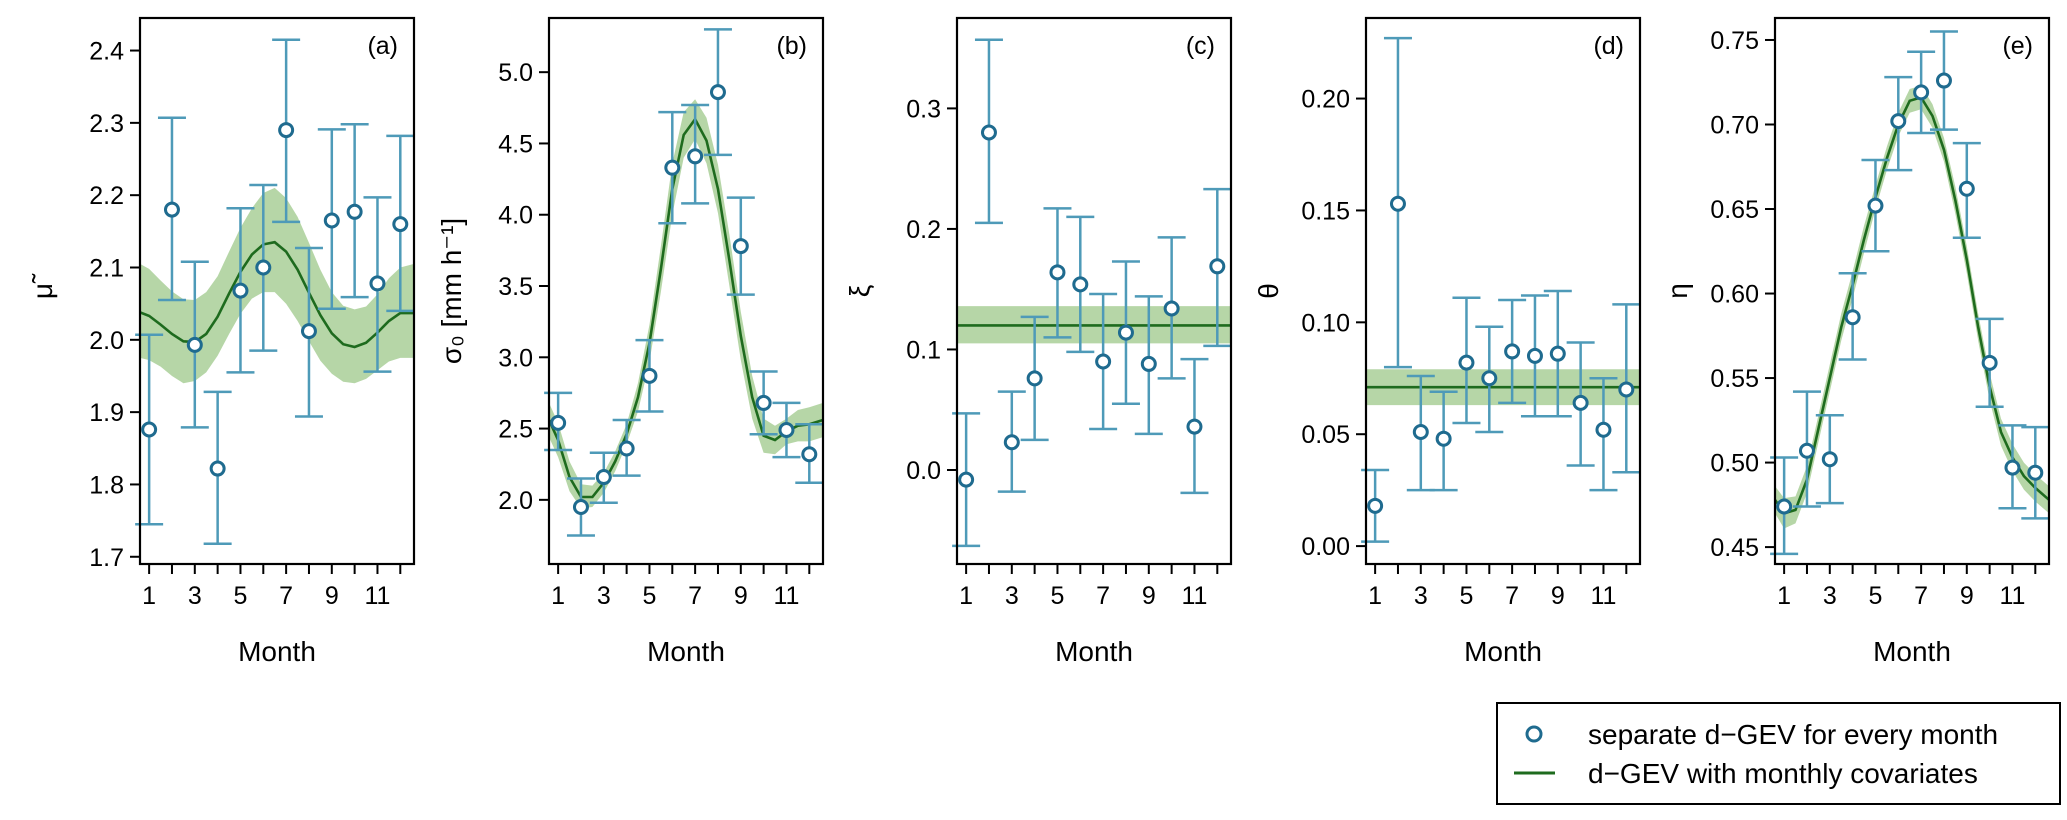 The image size is (2067, 820). Describe the element at coordinates (106, 485) in the screenshot. I see `y-tick-label: 1.8` at that location.